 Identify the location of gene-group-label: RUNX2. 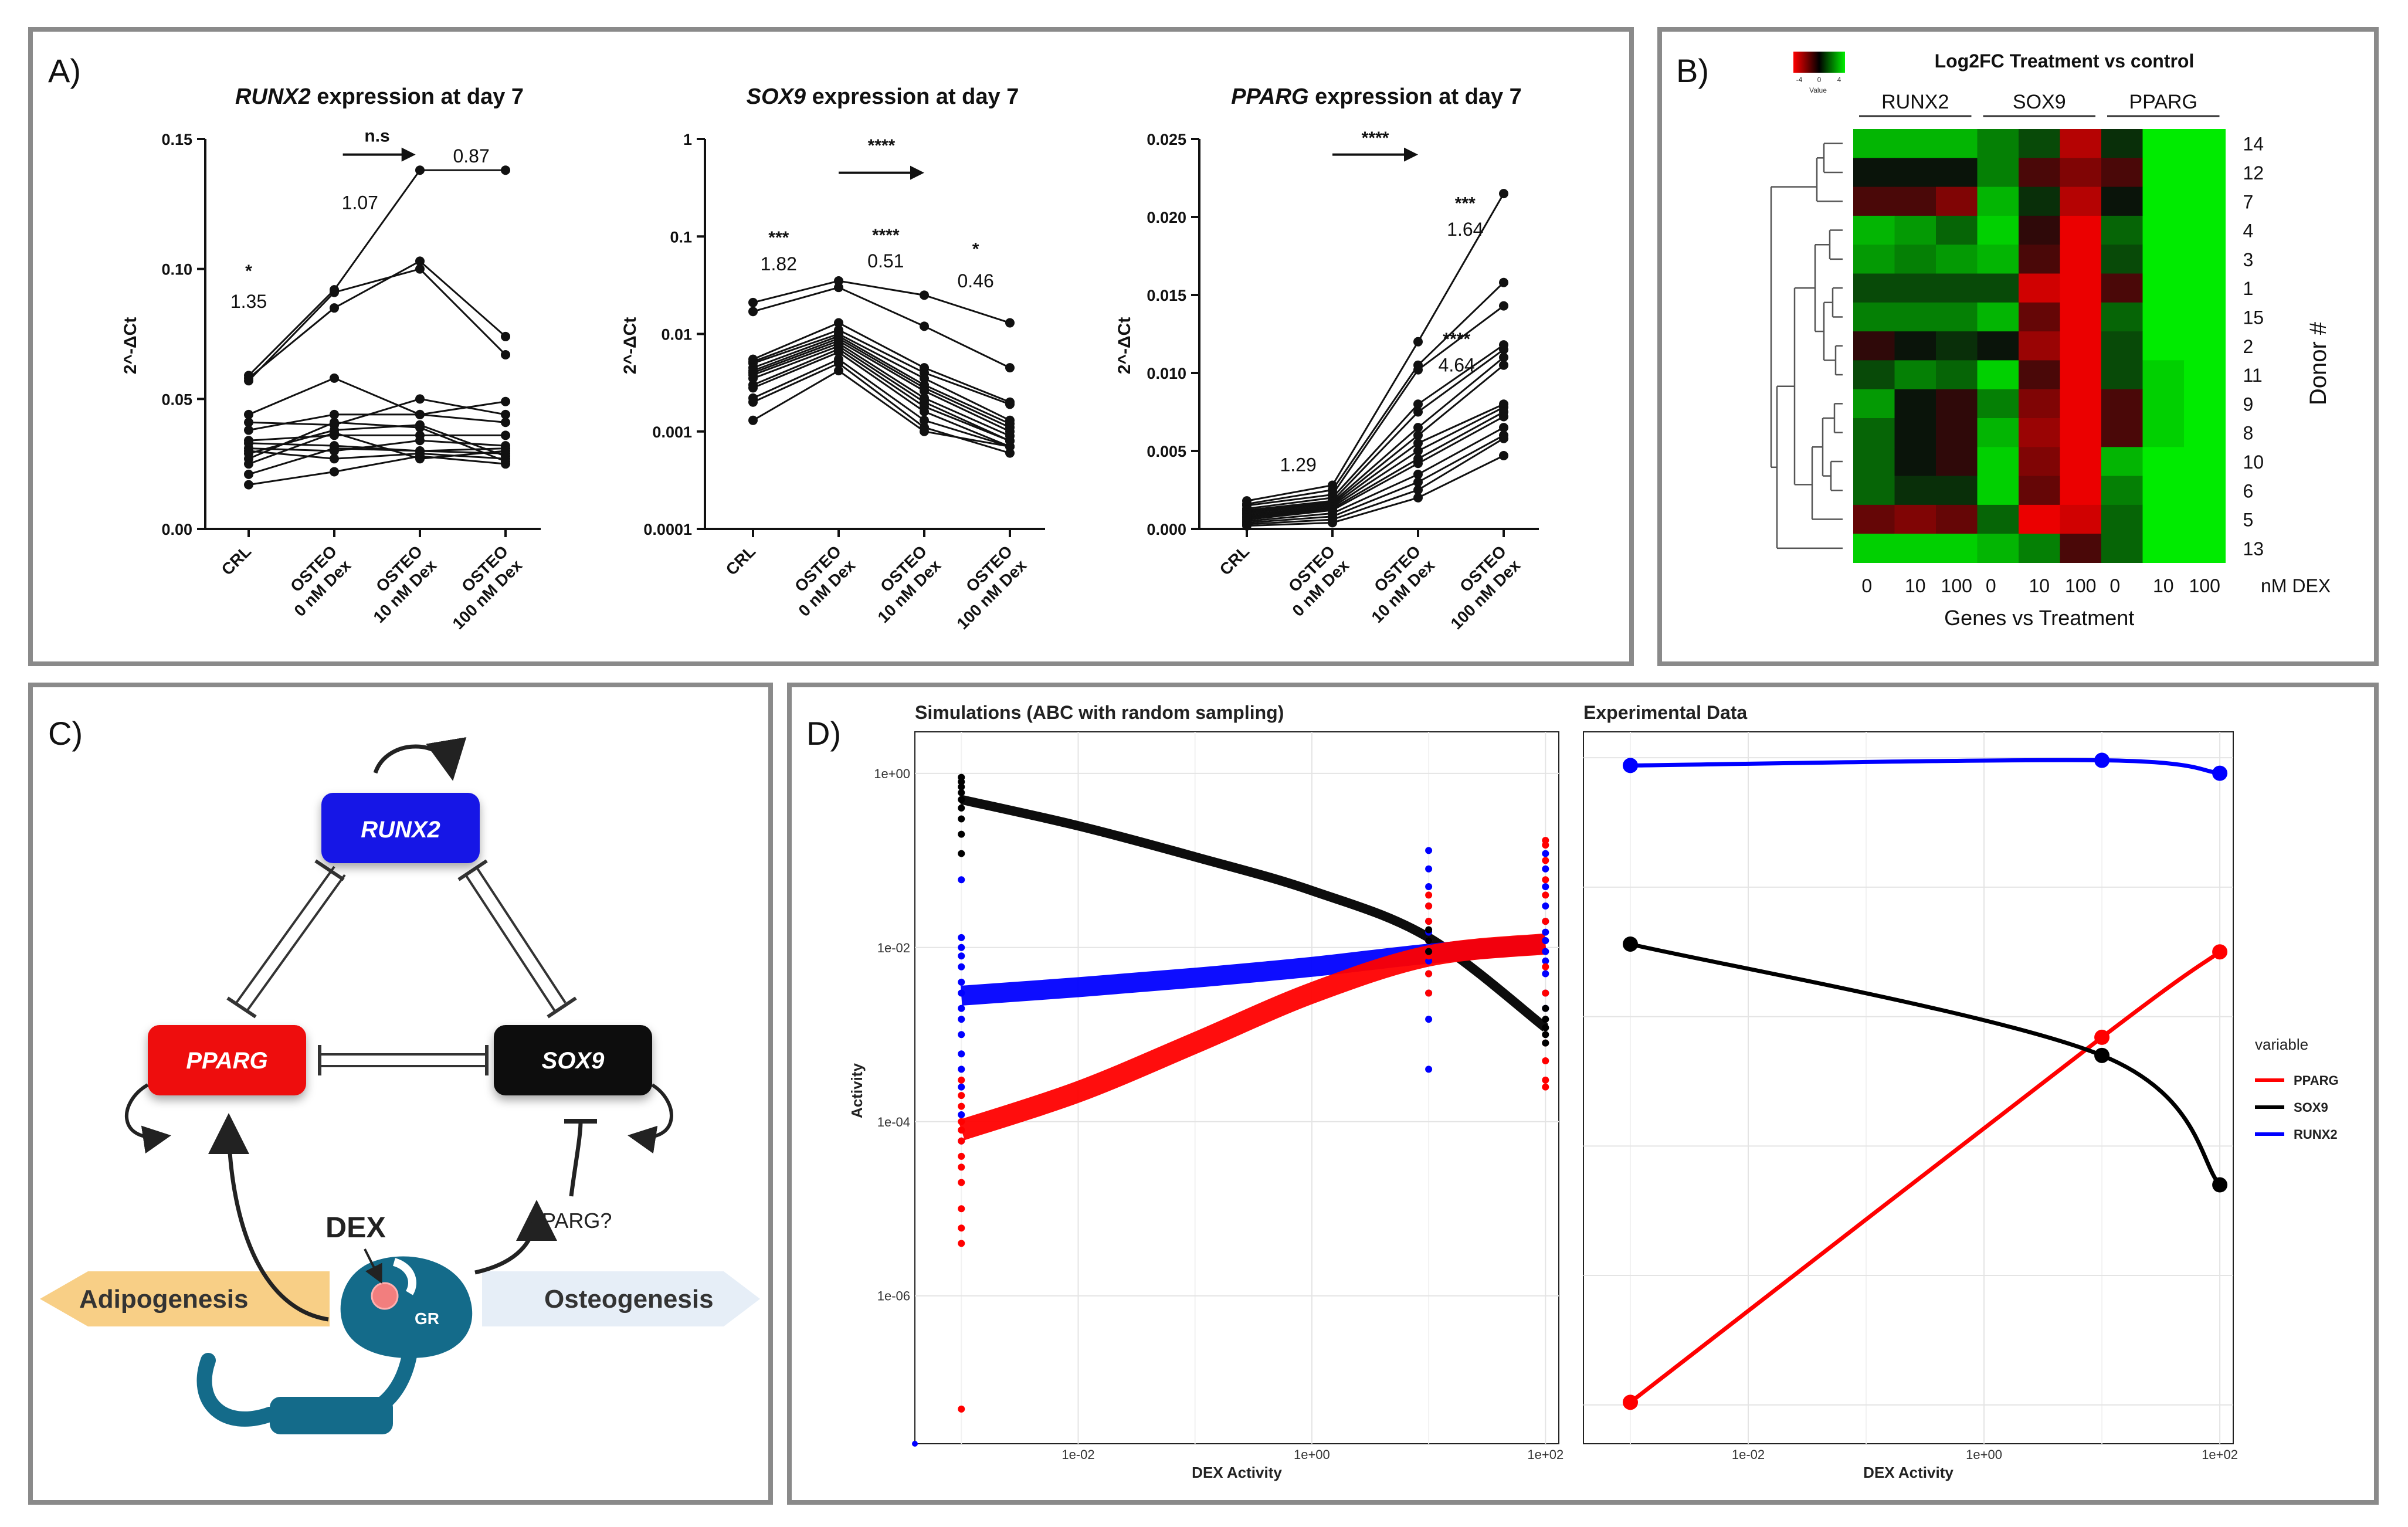
(1915, 102).